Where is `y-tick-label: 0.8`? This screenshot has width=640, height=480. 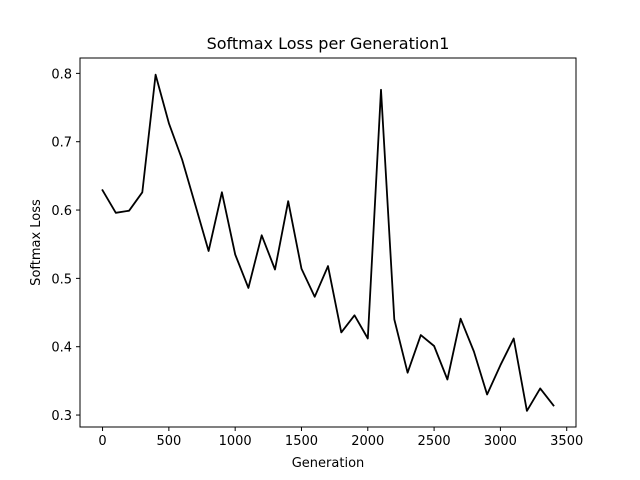 y-tick-label: 0.8 is located at coordinates (61, 74).